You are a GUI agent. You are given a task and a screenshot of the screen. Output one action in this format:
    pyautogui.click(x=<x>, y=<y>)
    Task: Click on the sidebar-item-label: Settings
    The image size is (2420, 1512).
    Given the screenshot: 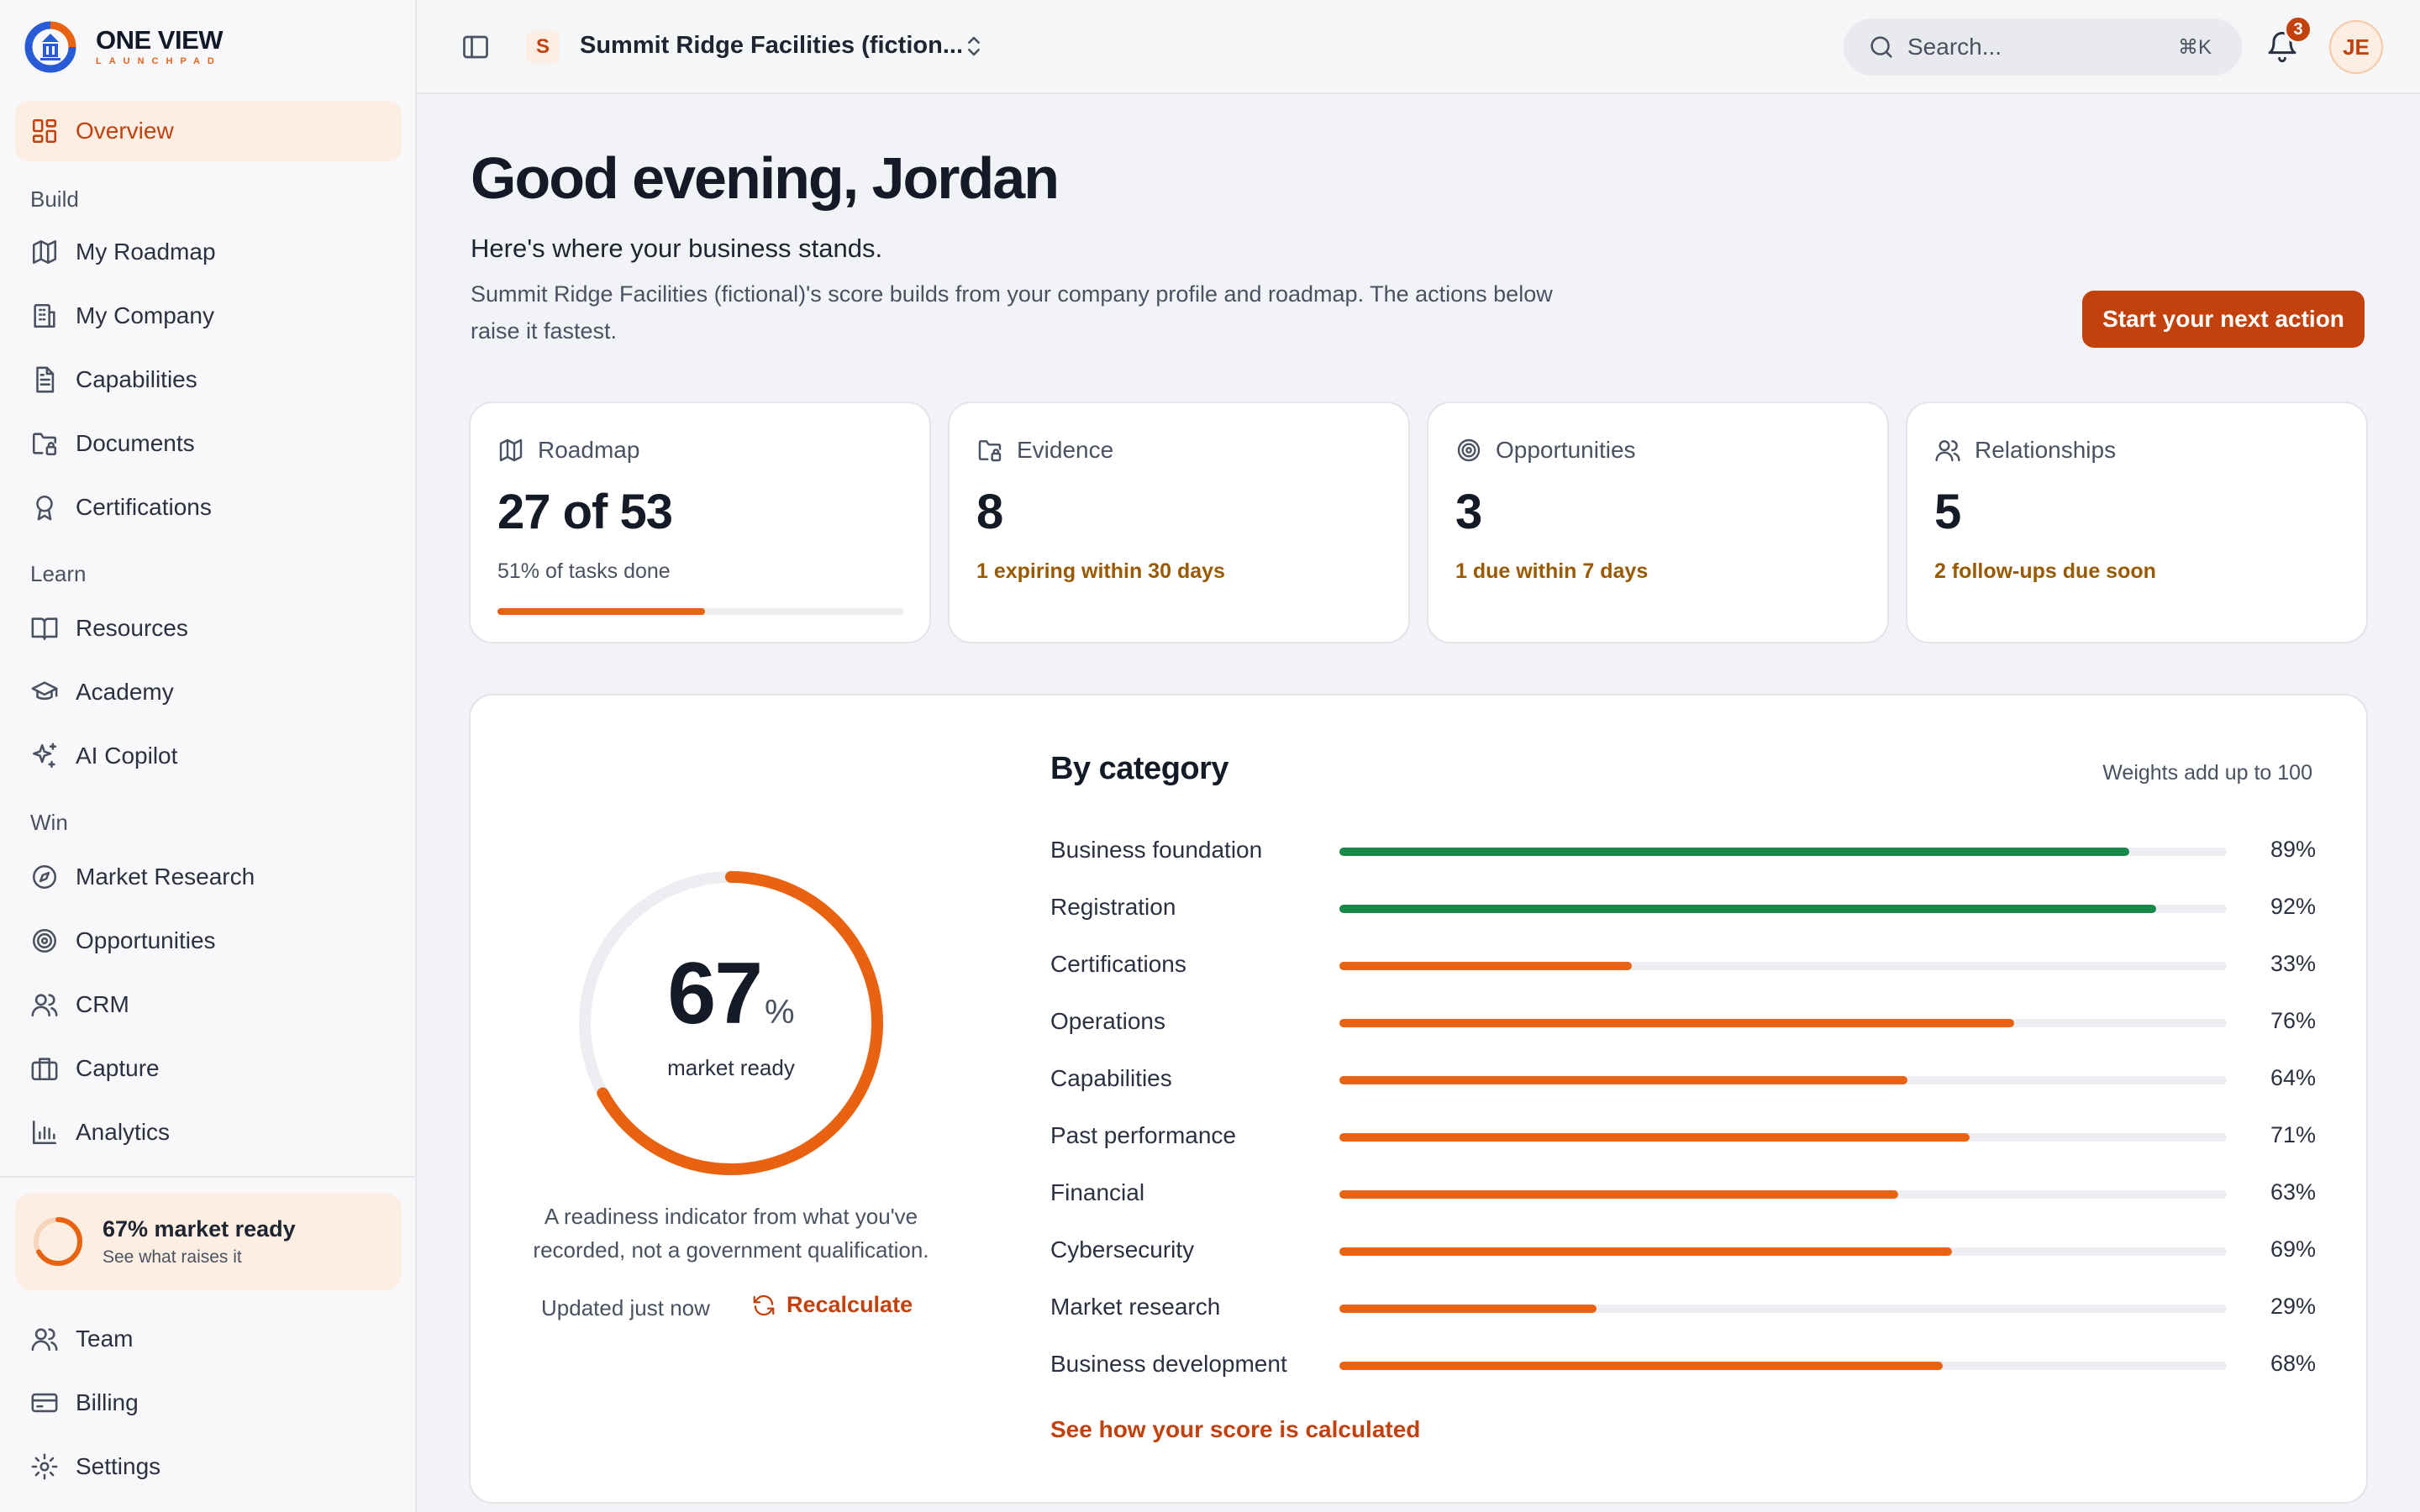 What is the action you would take?
    pyautogui.click(x=118, y=1466)
    